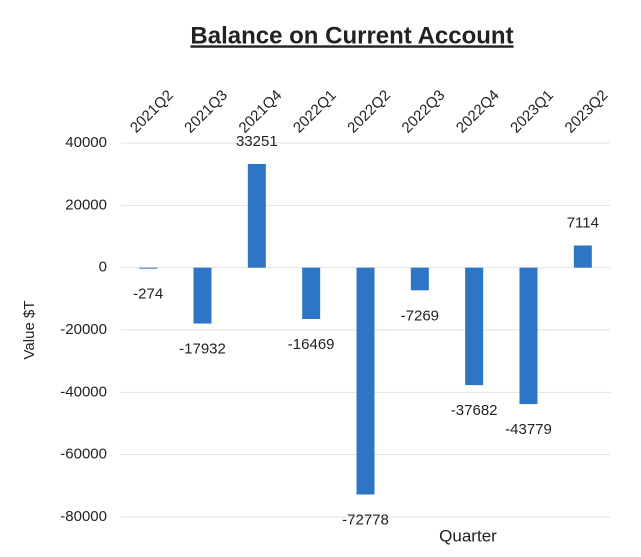  What do you see at coordinates (261, 112) in the screenshot?
I see `x-tick-label: 2021Q4` at bounding box center [261, 112].